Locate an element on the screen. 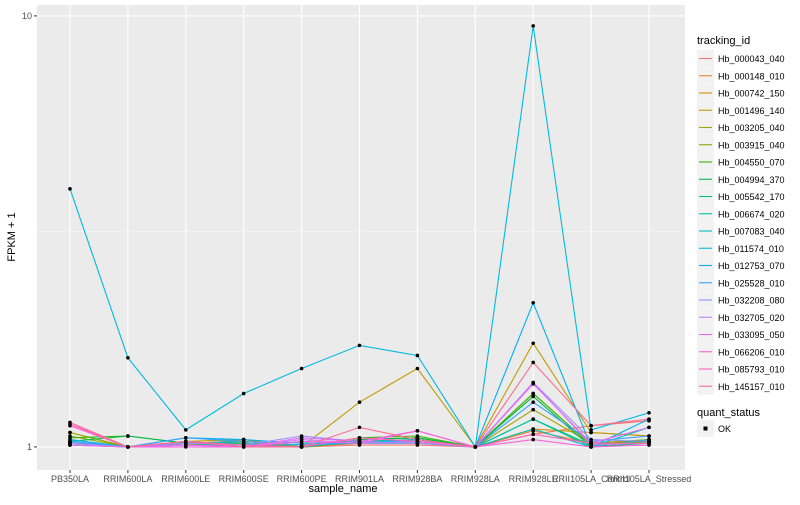 This screenshot has height=505, width=800. legend-label: Hb_000043_040 is located at coordinates (751, 59).